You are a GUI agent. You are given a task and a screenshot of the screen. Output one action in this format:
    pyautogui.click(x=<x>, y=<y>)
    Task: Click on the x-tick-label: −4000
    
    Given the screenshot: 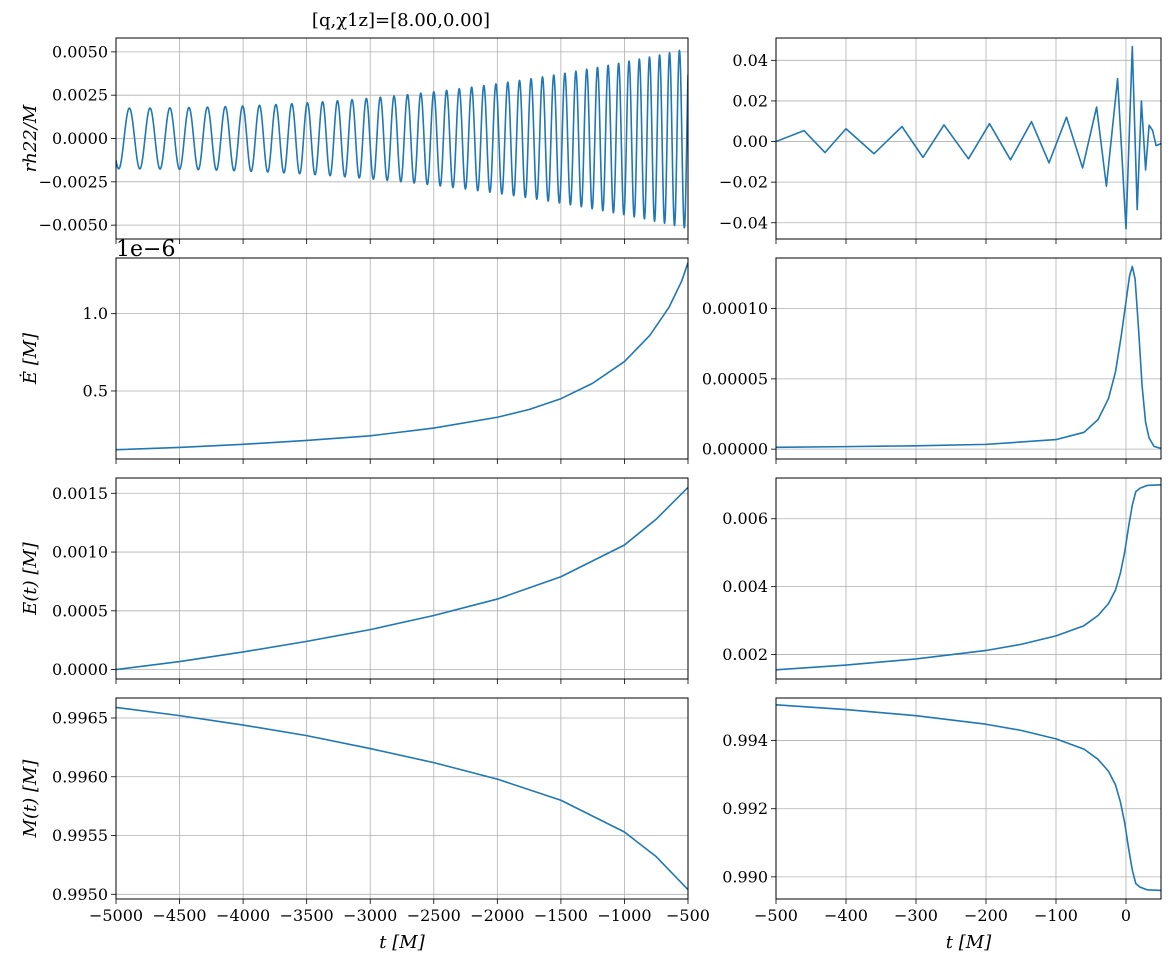 What is the action you would take?
    pyautogui.click(x=243, y=915)
    